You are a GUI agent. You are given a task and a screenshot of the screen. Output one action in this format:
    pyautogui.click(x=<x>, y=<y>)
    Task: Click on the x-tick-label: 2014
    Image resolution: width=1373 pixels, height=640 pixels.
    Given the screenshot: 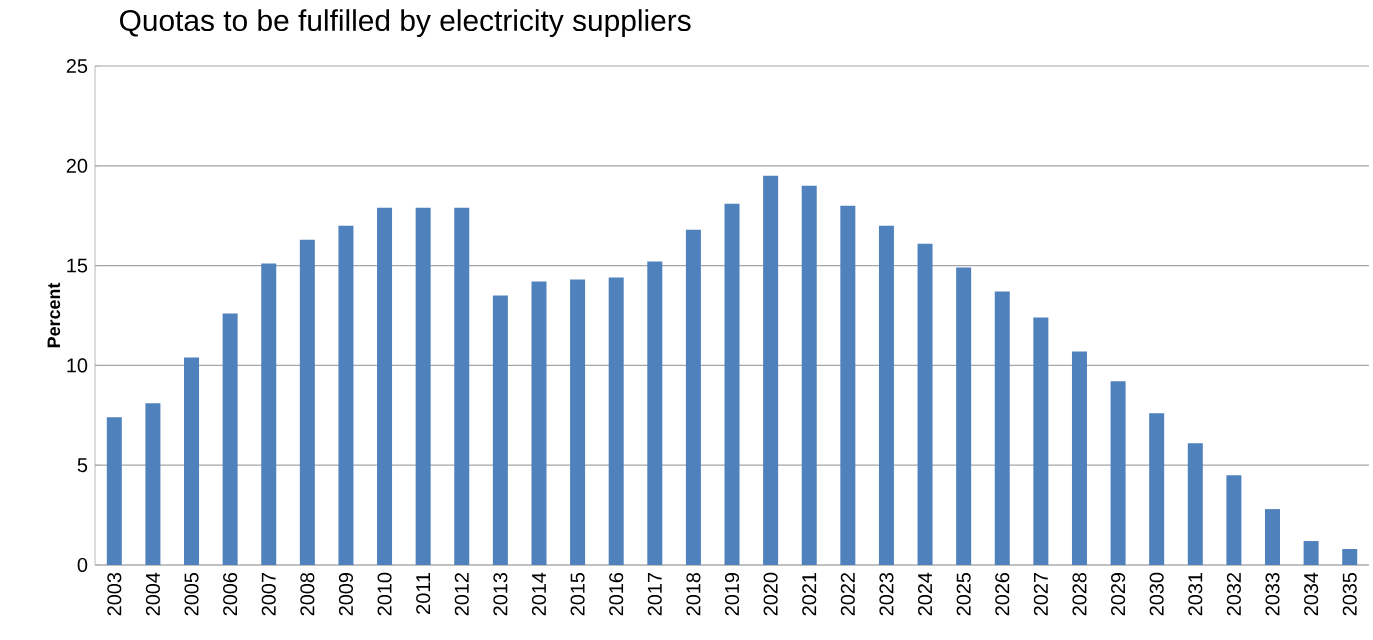 What is the action you would take?
    pyautogui.click(x=539, y=594)
    